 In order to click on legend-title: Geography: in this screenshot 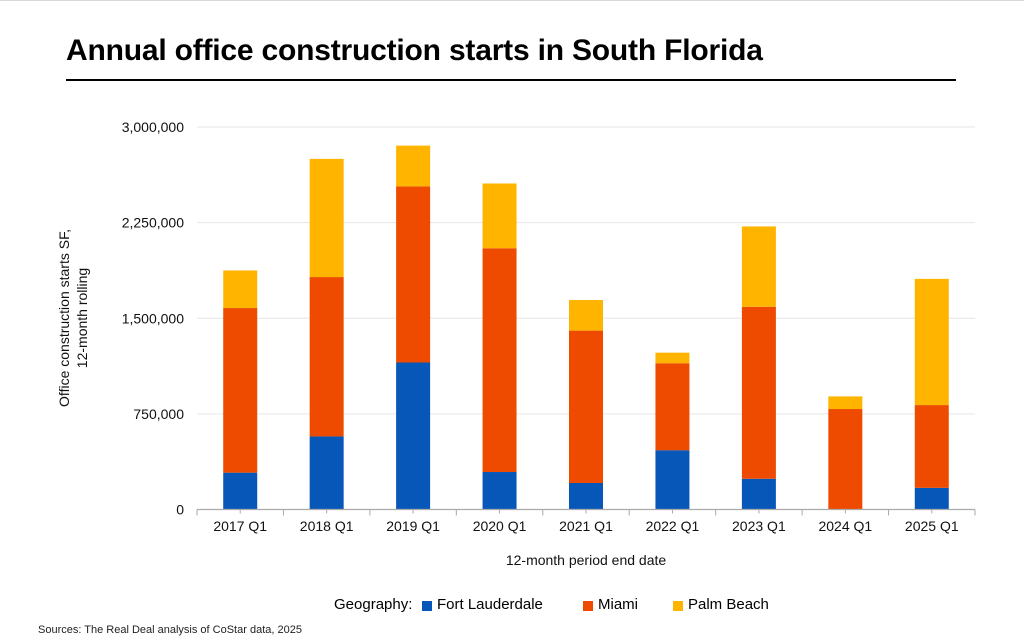, I will do `click(373, 604)`.